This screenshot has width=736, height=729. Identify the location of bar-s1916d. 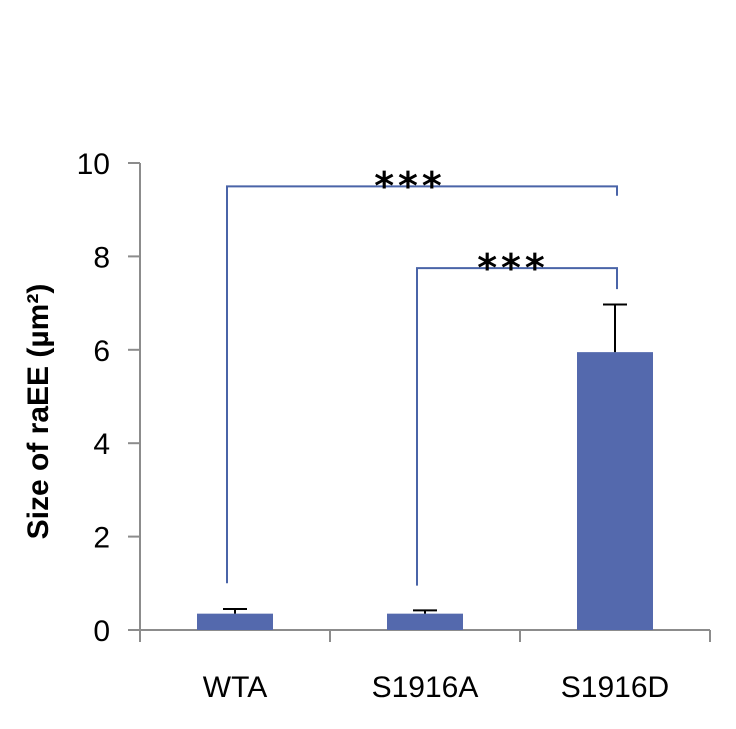
(615, 491).